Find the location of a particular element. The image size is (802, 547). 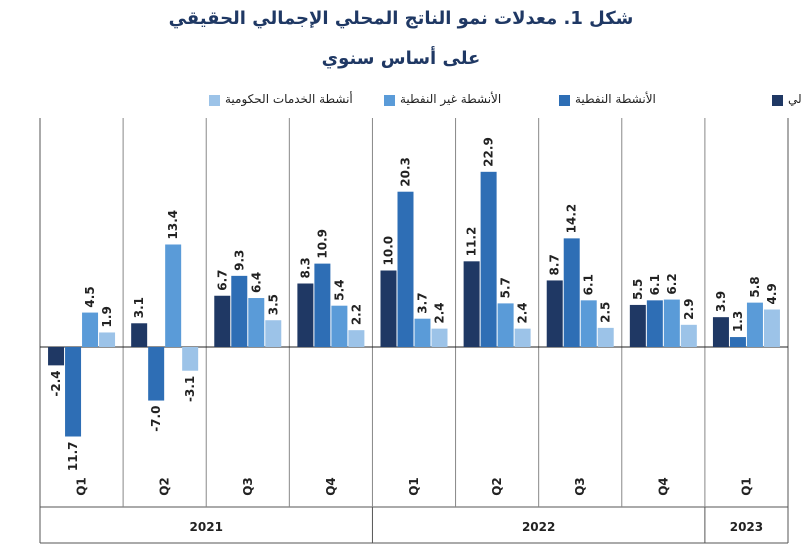

value-label: 3.5 is located at coordinates (273, 304).